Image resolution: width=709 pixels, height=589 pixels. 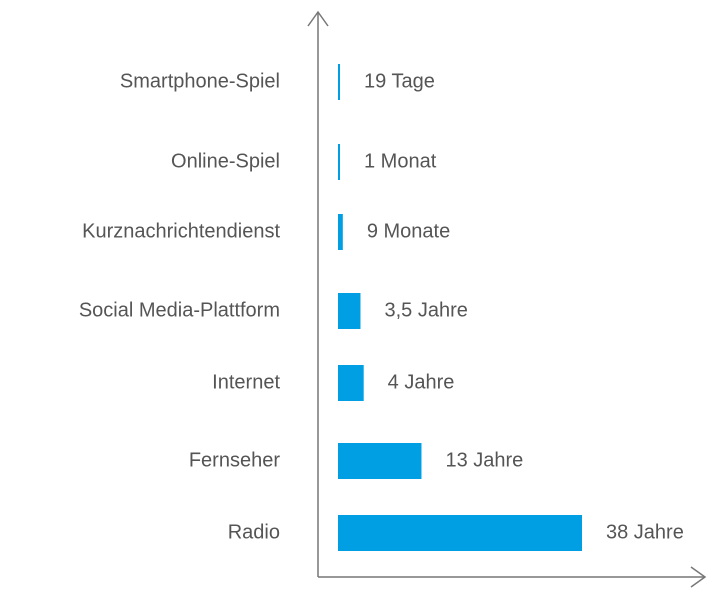 What do you see at coordinates (179, 310) in the screenshot?
I see `category-label: Social Media-Plattform` at bounding box center [179, 310].